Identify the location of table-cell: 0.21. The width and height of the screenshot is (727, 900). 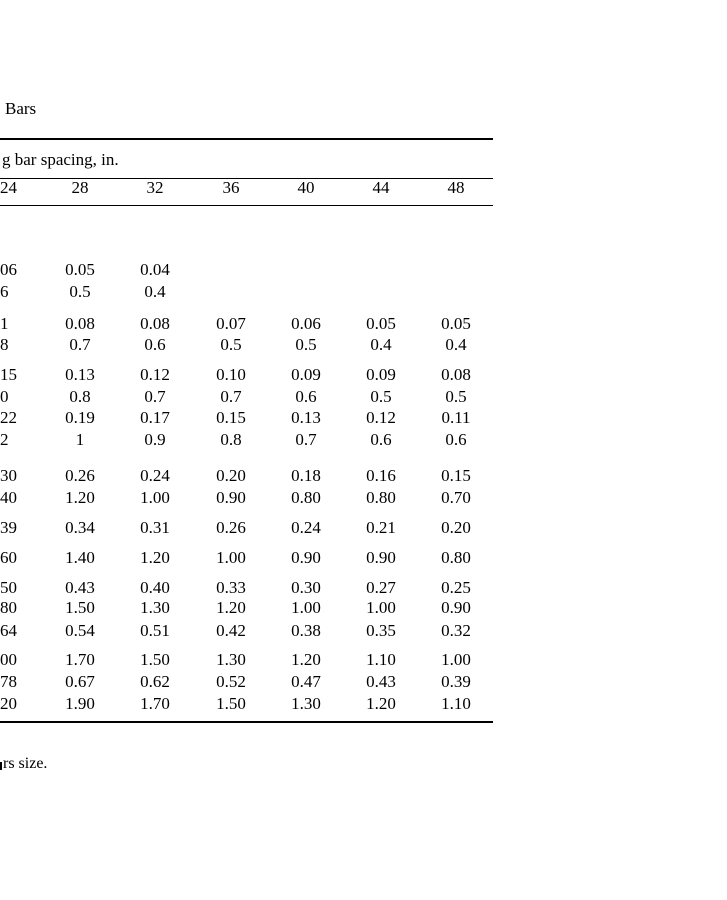
(381, 527).